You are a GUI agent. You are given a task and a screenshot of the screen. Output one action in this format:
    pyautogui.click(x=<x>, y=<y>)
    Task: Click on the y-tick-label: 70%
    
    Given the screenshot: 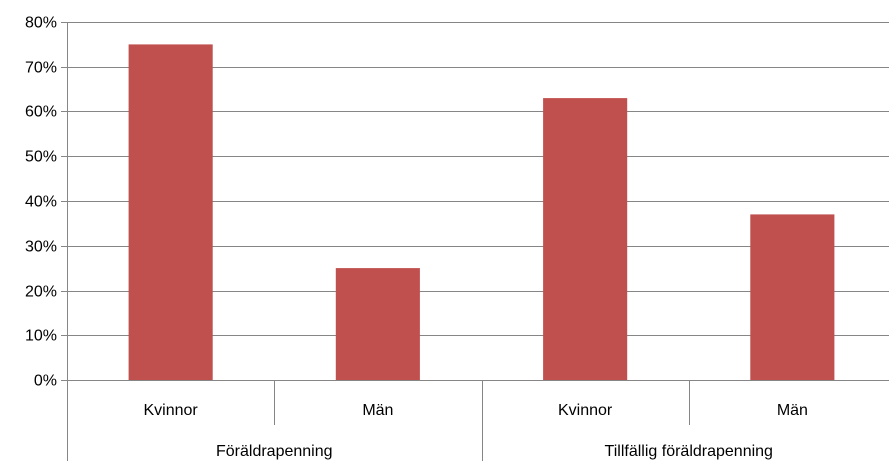 What is the action you would take?
    pyautogui.click(x=41, y=68)
    